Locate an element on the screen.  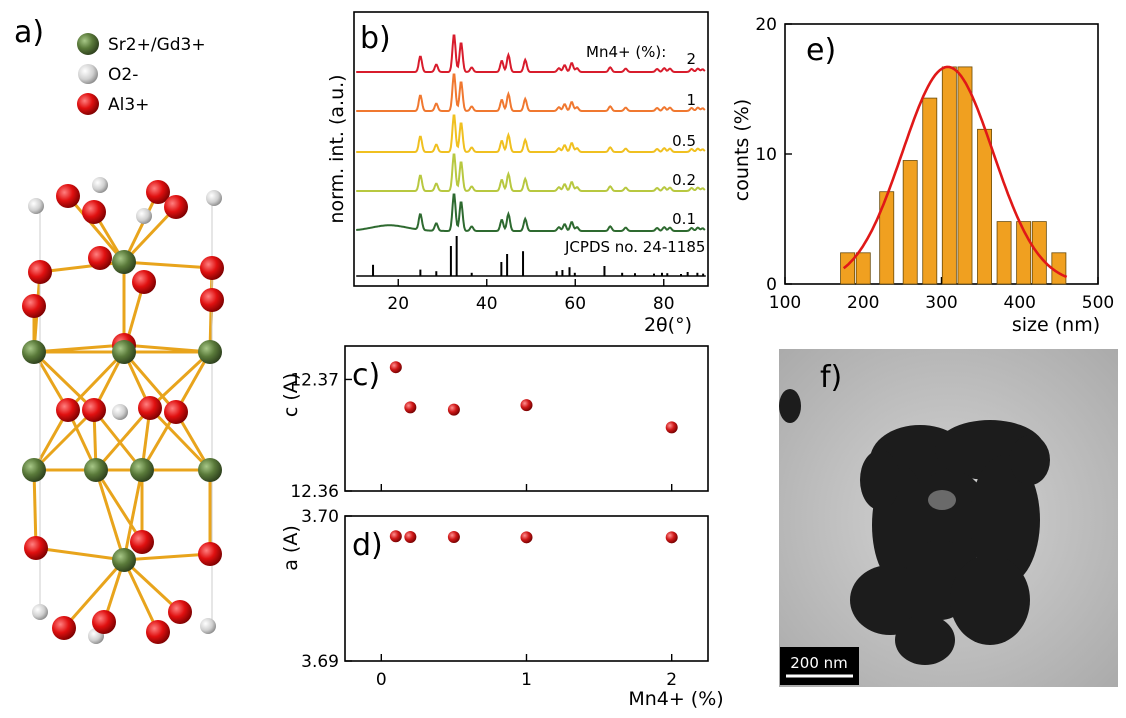
legend-label-oxygen: O2- is located at coordinates (123, 75).